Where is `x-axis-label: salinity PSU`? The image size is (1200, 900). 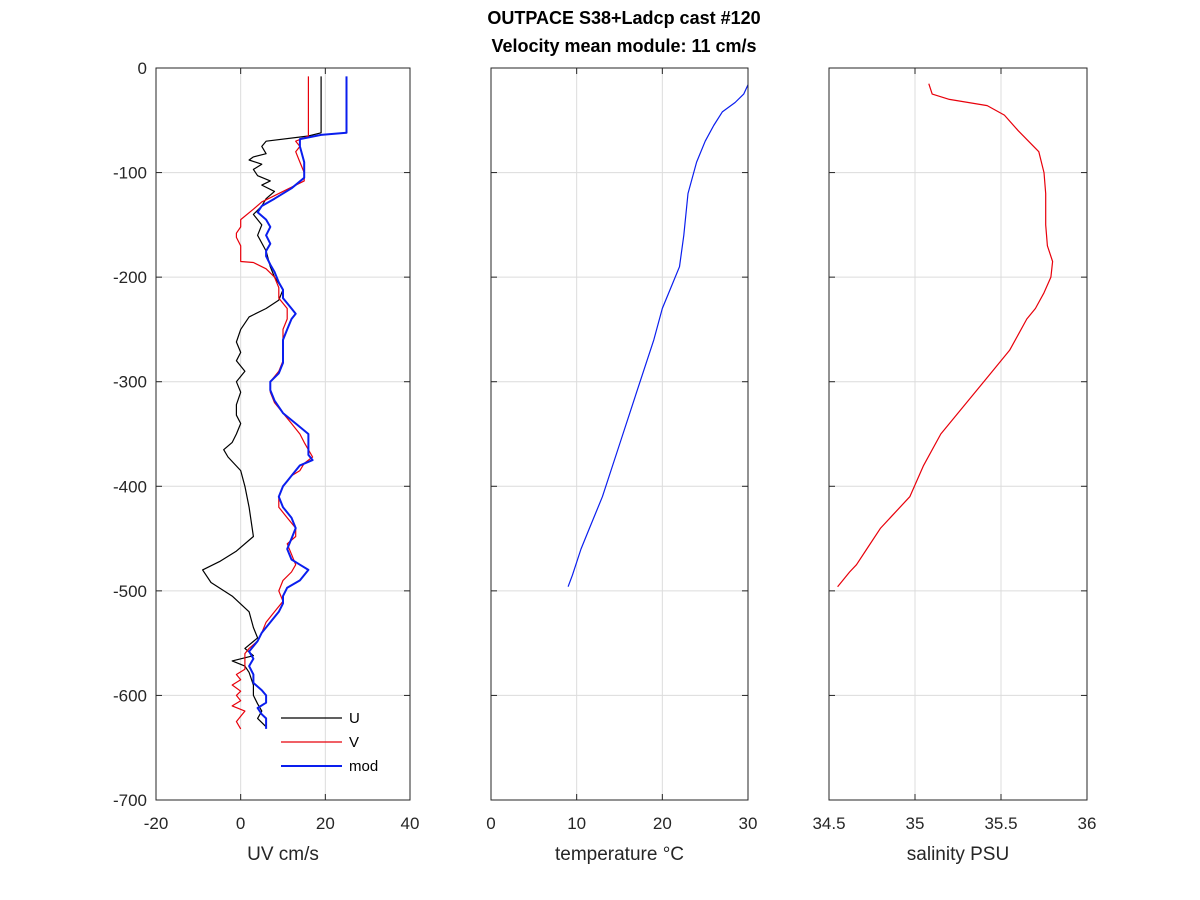 x-axis-label: salinity PSU is located at coordinates (958, 854).